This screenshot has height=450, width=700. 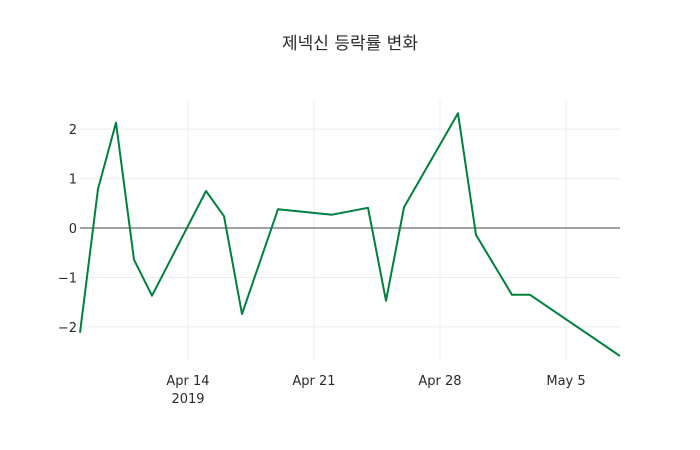 I want to click on x-tick-label: May 5, so click(x=565, y=381).